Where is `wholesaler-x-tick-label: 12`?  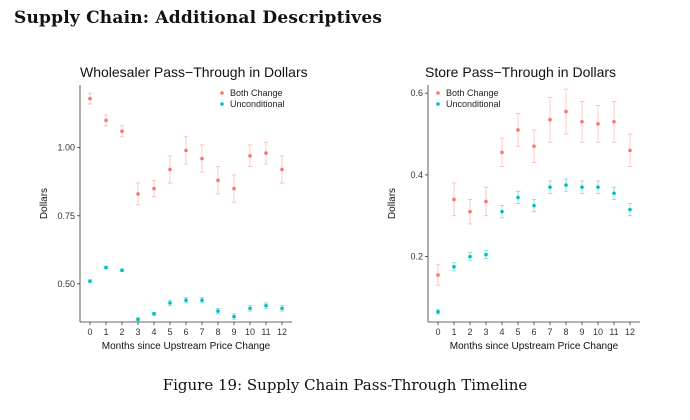 wholesaler-x-tick-label: 12 is located at coordinates (282, 332).